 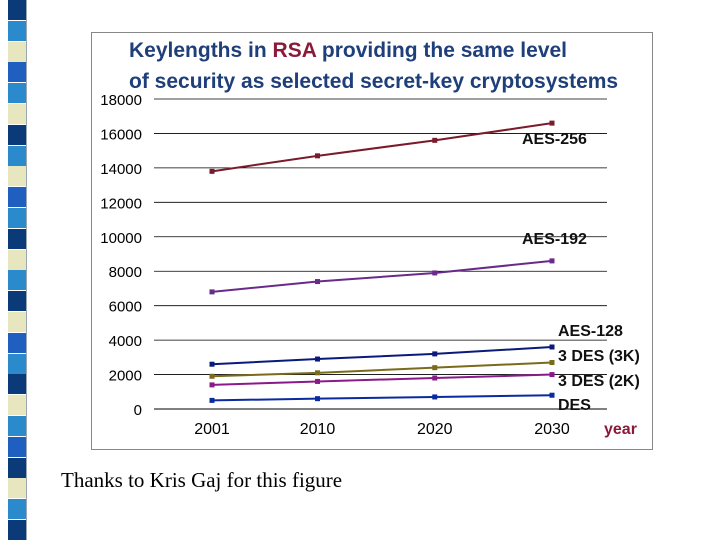 I want to click on x-tick-label: 2001, so click(x=212, y=429).